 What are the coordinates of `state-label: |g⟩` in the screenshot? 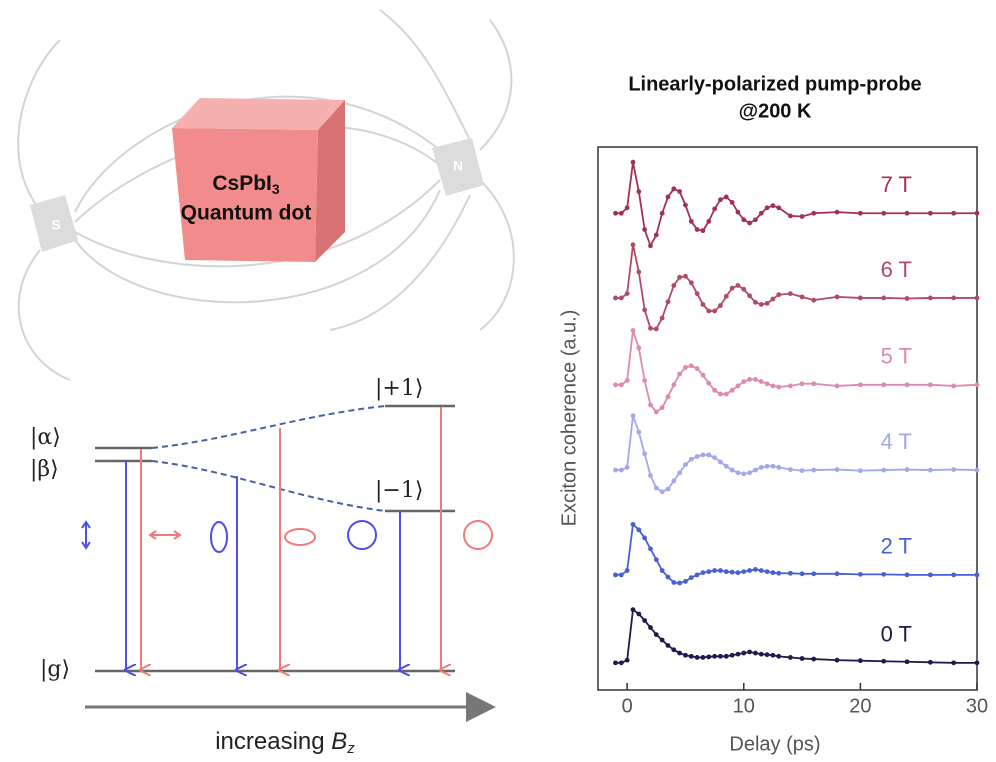 It's located at (55, 669).